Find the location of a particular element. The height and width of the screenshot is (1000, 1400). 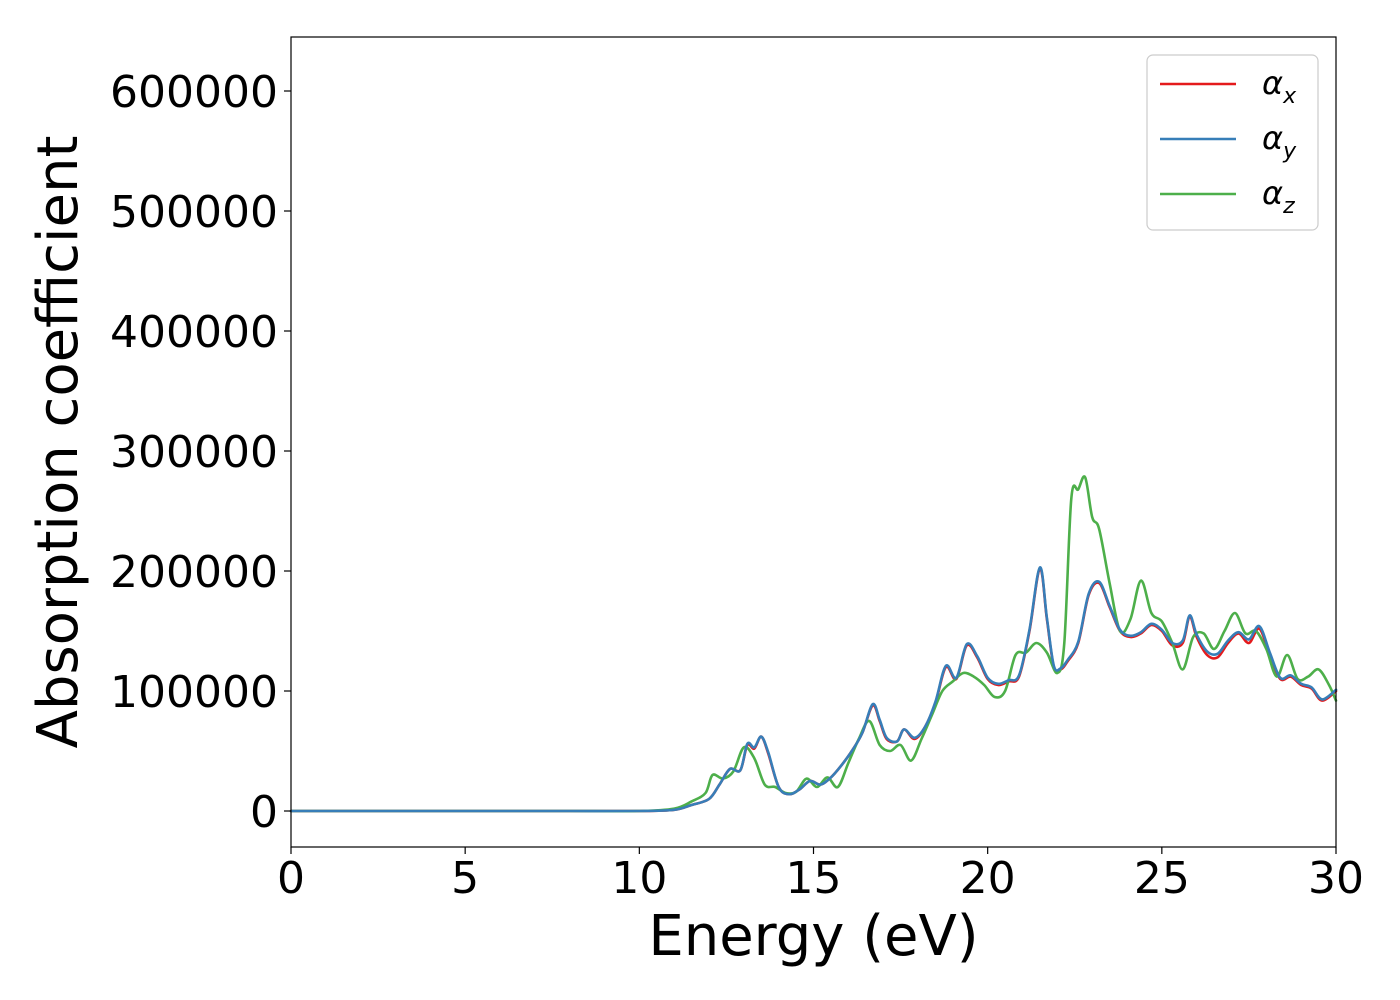

legend-label-z: αz is located at coordinates (1278, 196).